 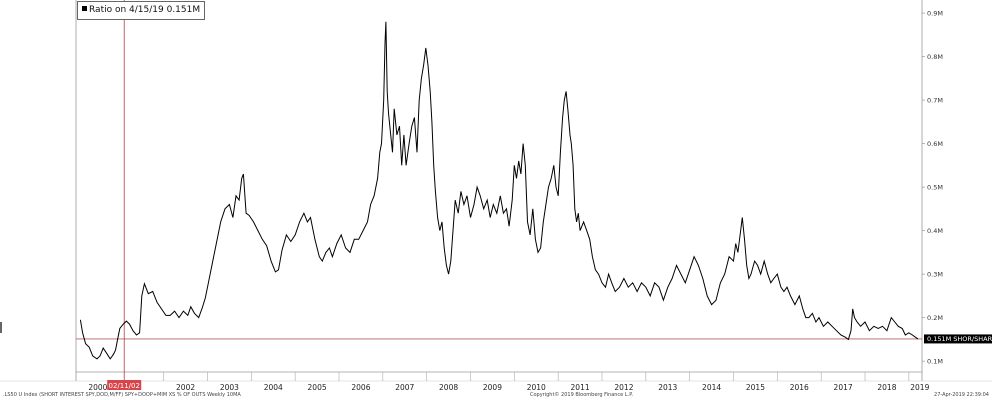 I want to click on x-tick-label: 2012, so click(x=623, y=387).